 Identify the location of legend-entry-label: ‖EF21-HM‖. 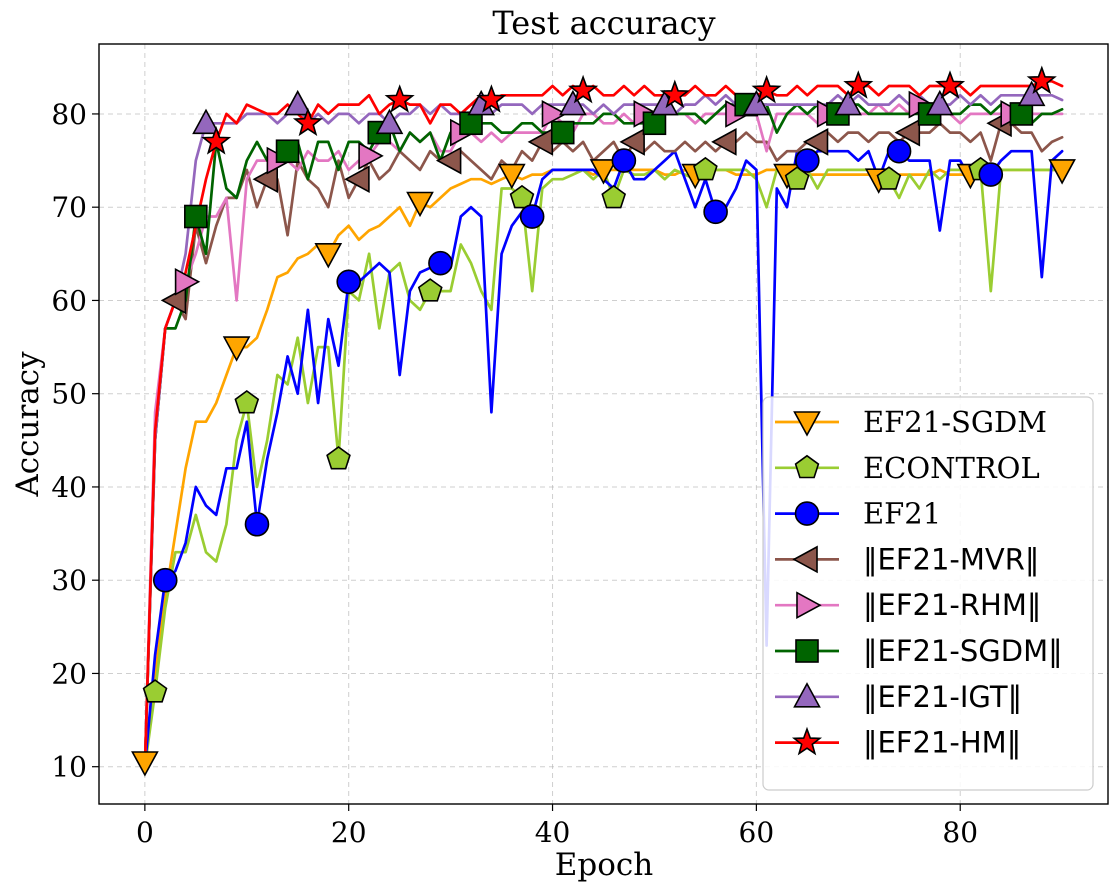
(942, 743).